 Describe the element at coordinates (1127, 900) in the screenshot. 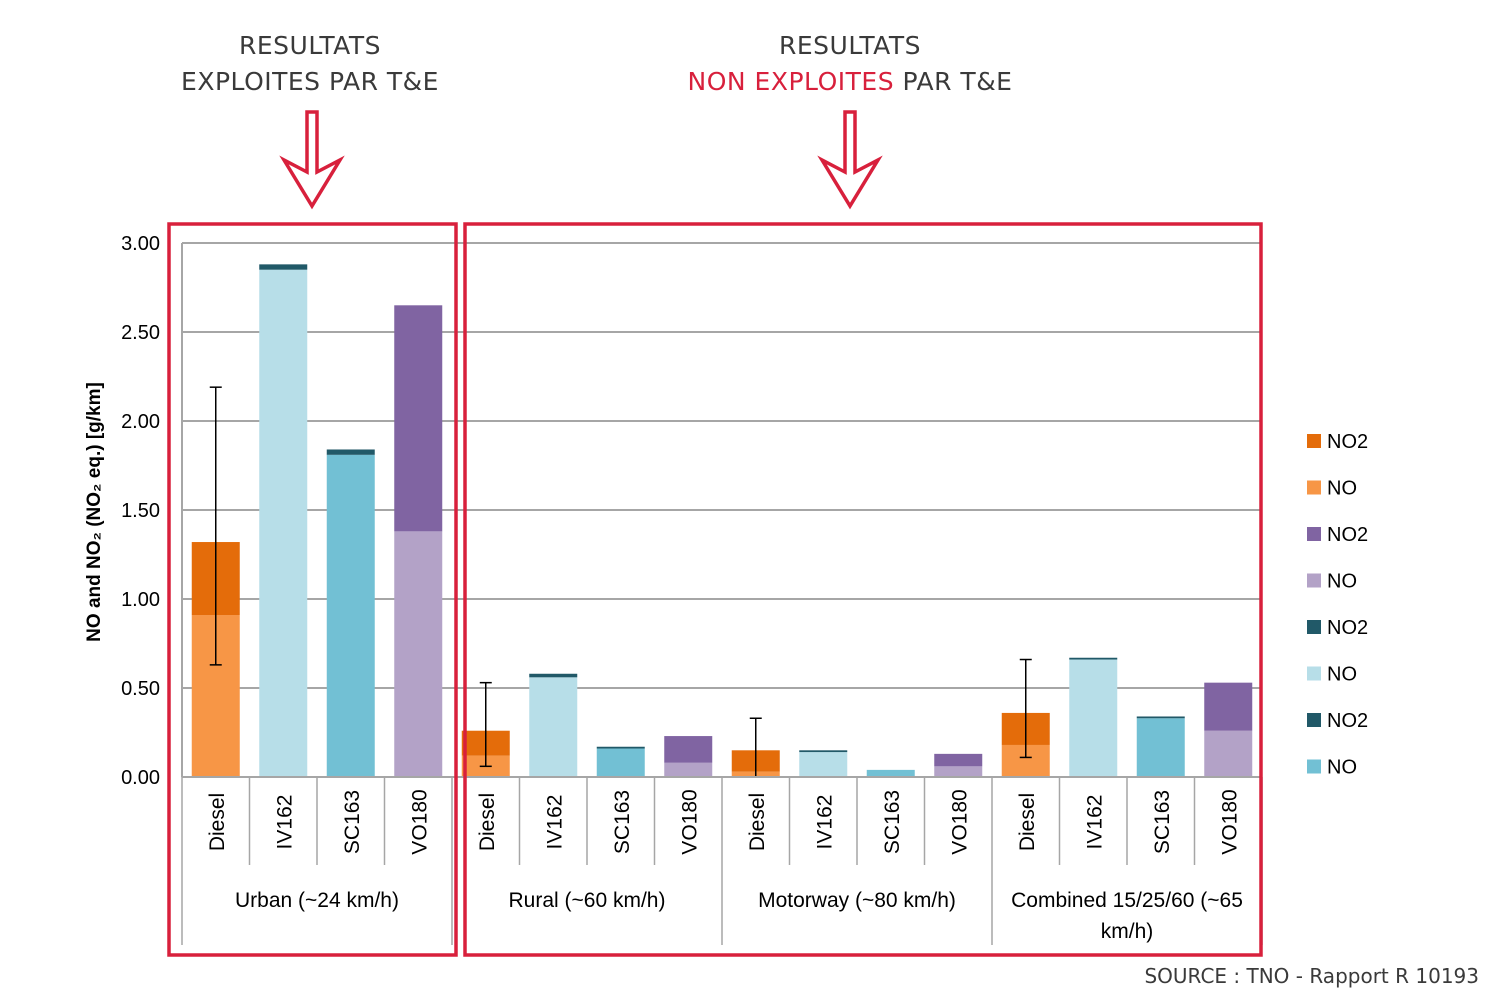

I see `group-label-line: Combined 15/25/60 (~65` at that location.